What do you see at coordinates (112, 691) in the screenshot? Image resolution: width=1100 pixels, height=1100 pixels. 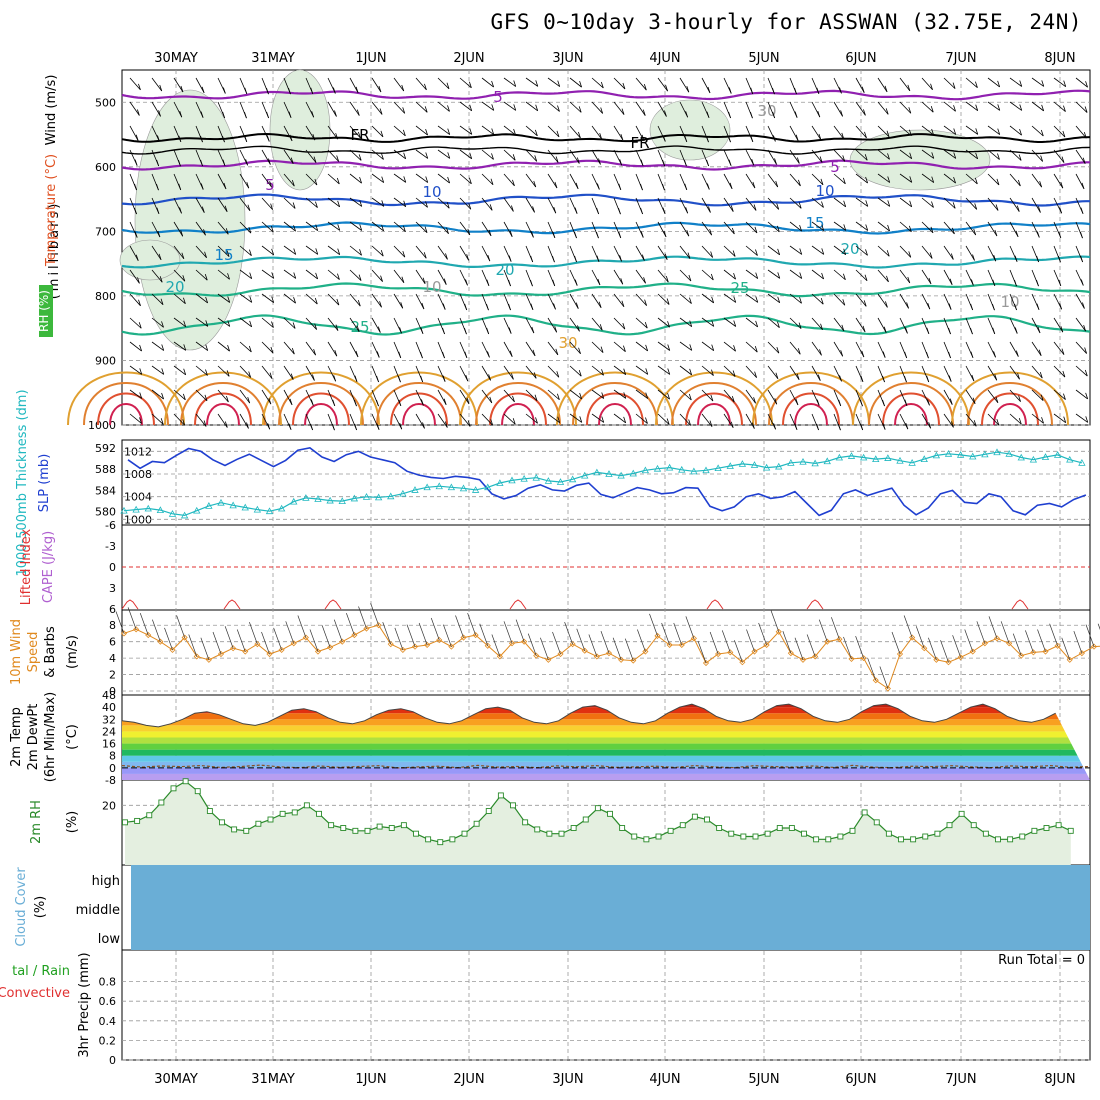 I see `wind-tick-label: 0` at bounding box center [112, 691].